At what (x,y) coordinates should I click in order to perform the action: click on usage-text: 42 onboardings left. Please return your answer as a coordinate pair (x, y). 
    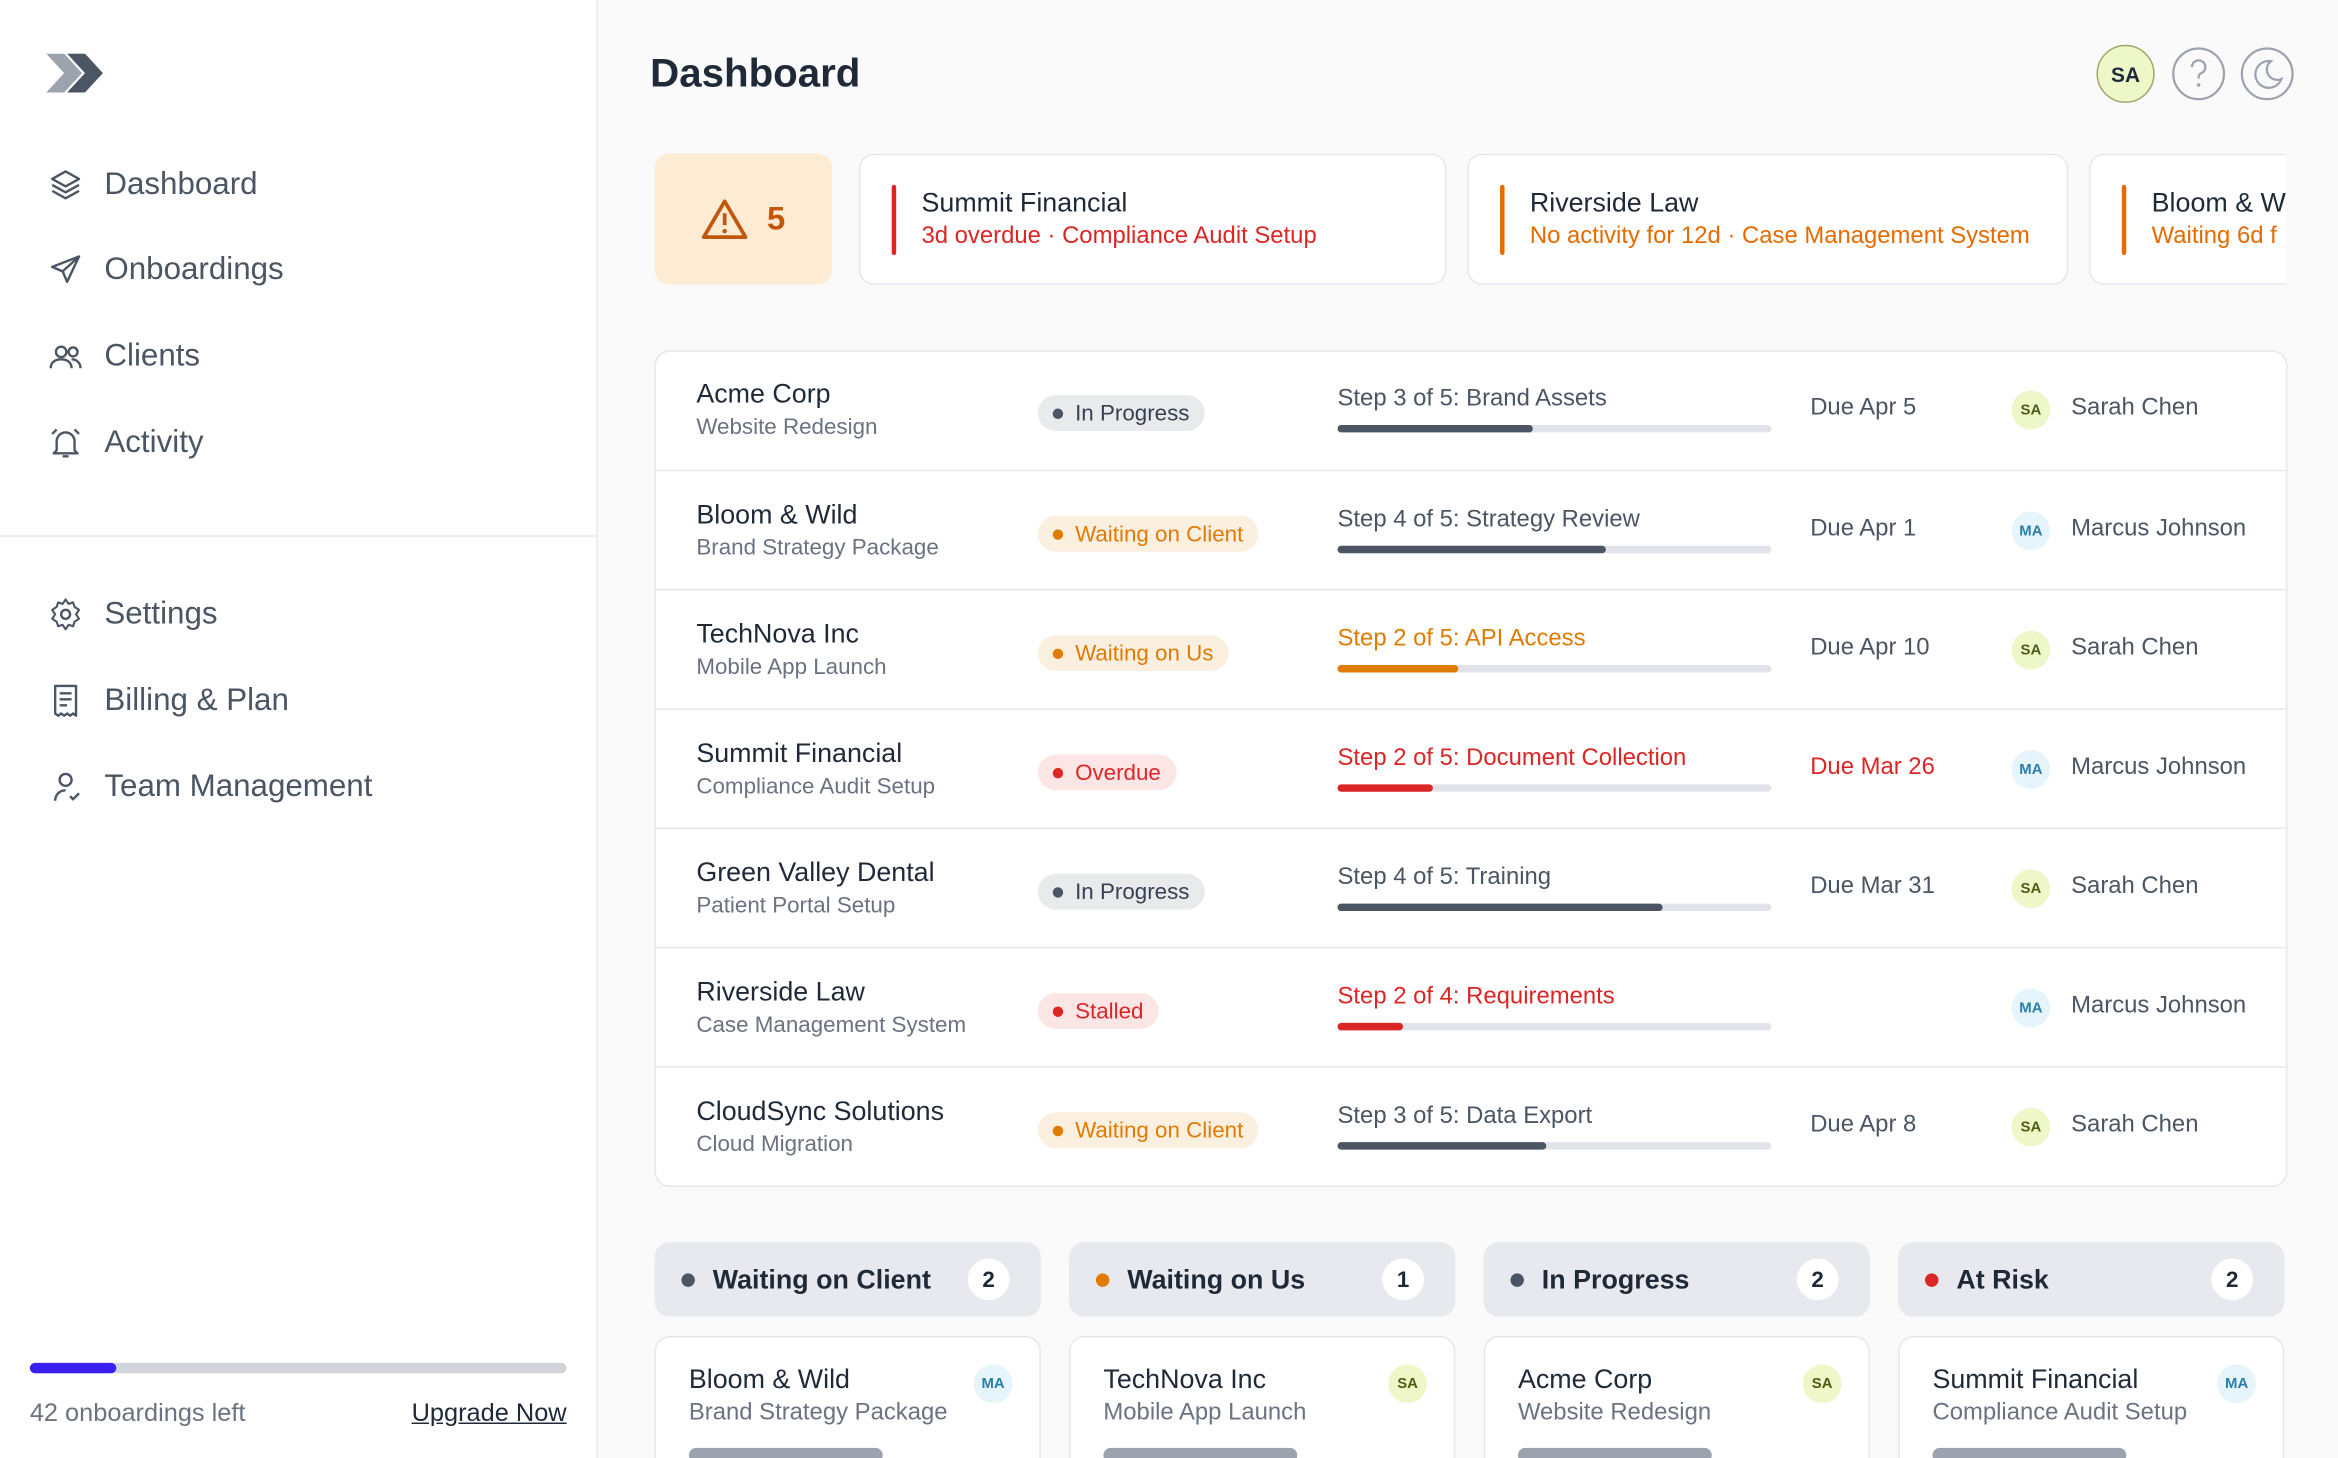
    Looking at the image, I should click on (137, 1412).